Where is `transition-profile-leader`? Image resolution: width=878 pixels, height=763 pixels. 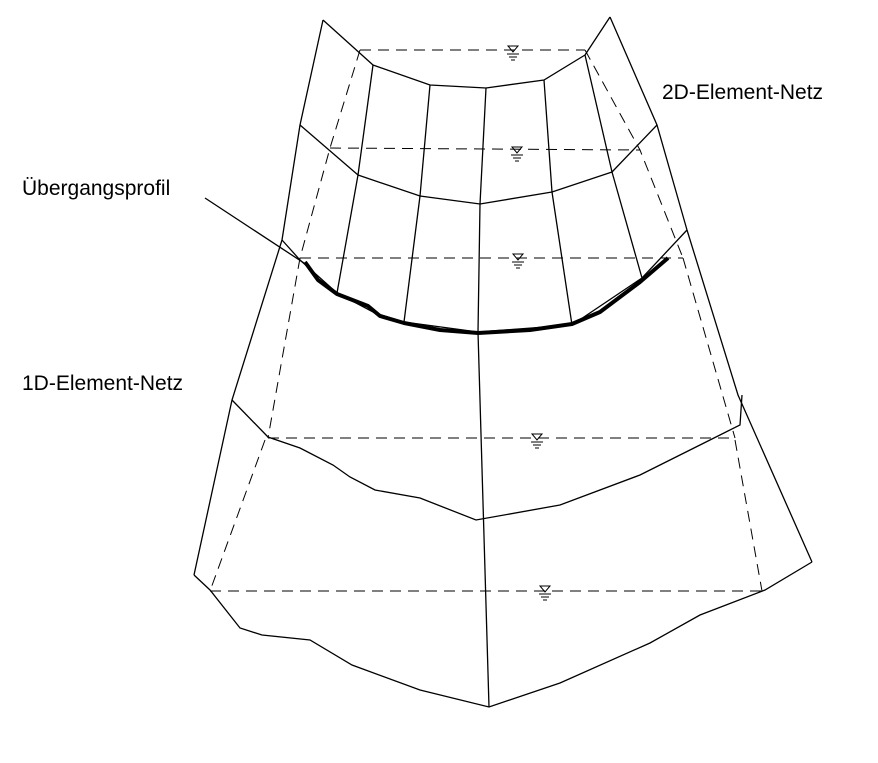 transition-profile-leader is located at coordinates (256, 231).